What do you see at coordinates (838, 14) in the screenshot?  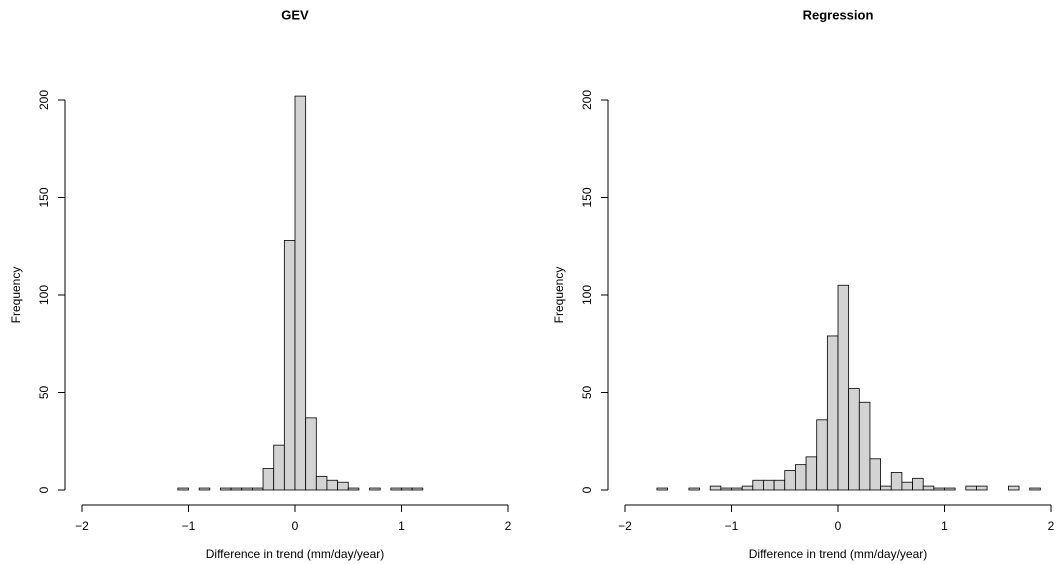 I see `chart-title: Regression` at bounding box center [838, 14].